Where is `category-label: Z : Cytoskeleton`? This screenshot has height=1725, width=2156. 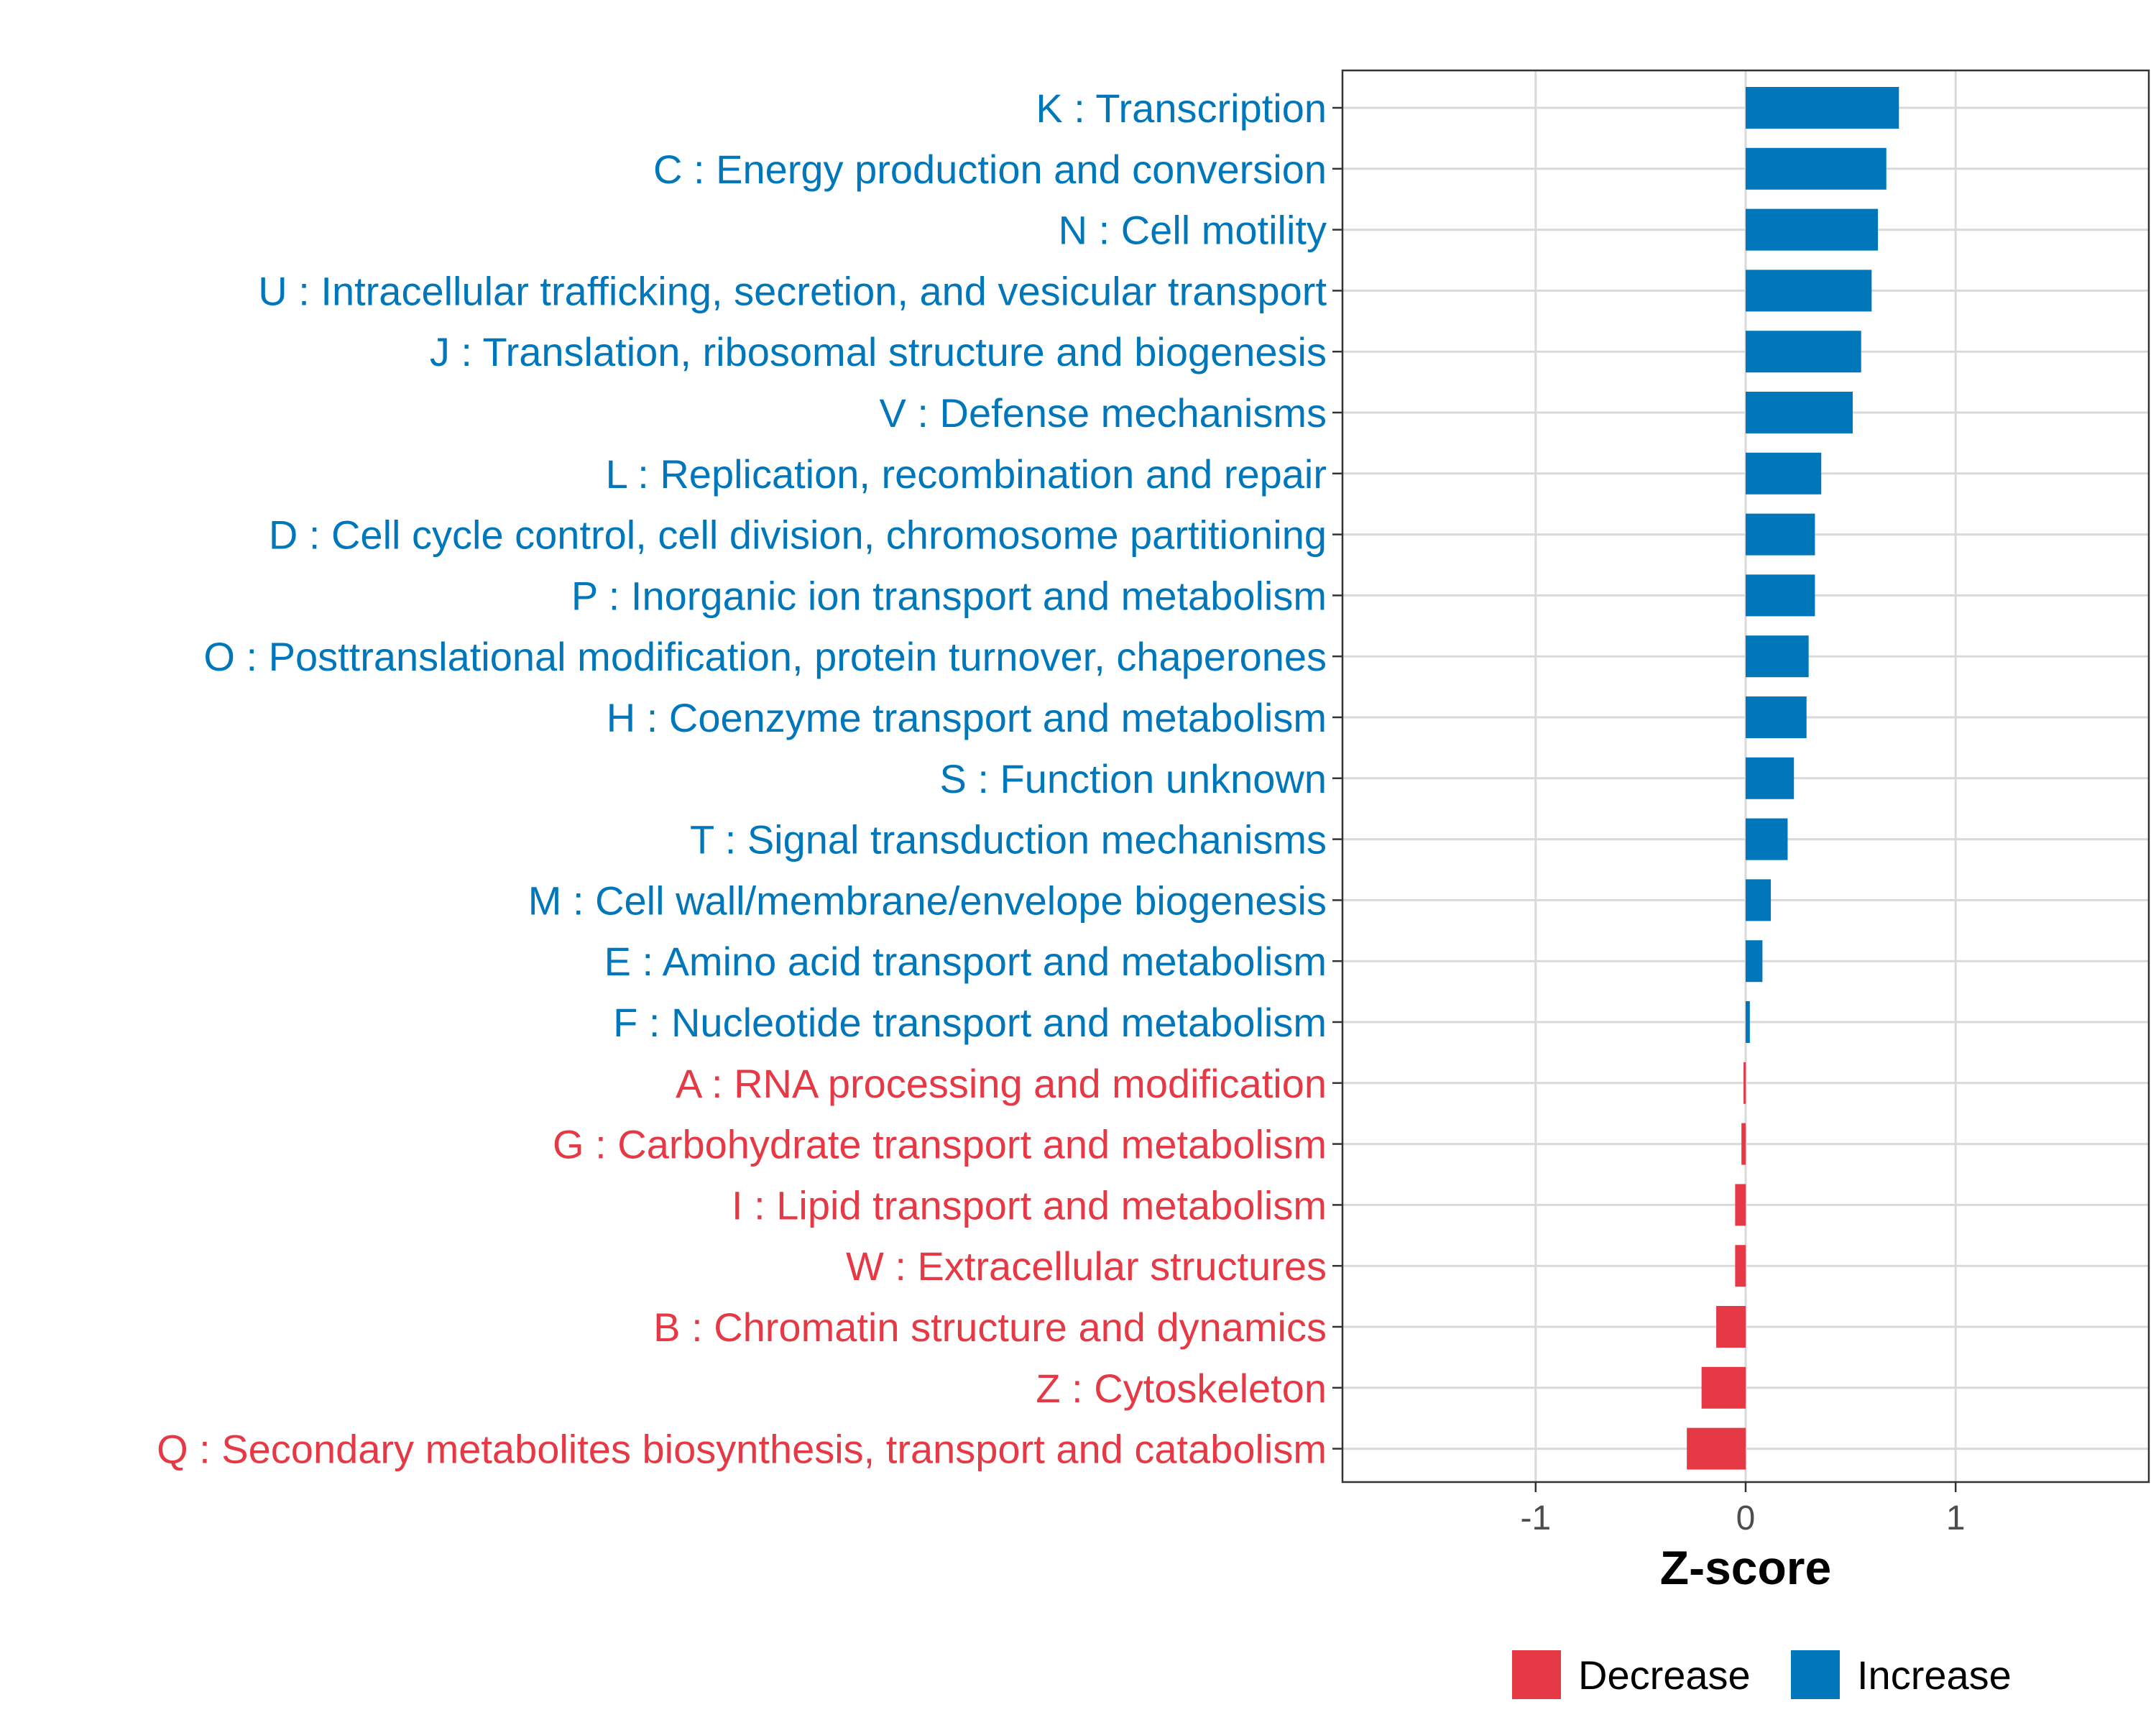
category-label: Z : Cytoskeleton is located at coordinates (1181, 1388).